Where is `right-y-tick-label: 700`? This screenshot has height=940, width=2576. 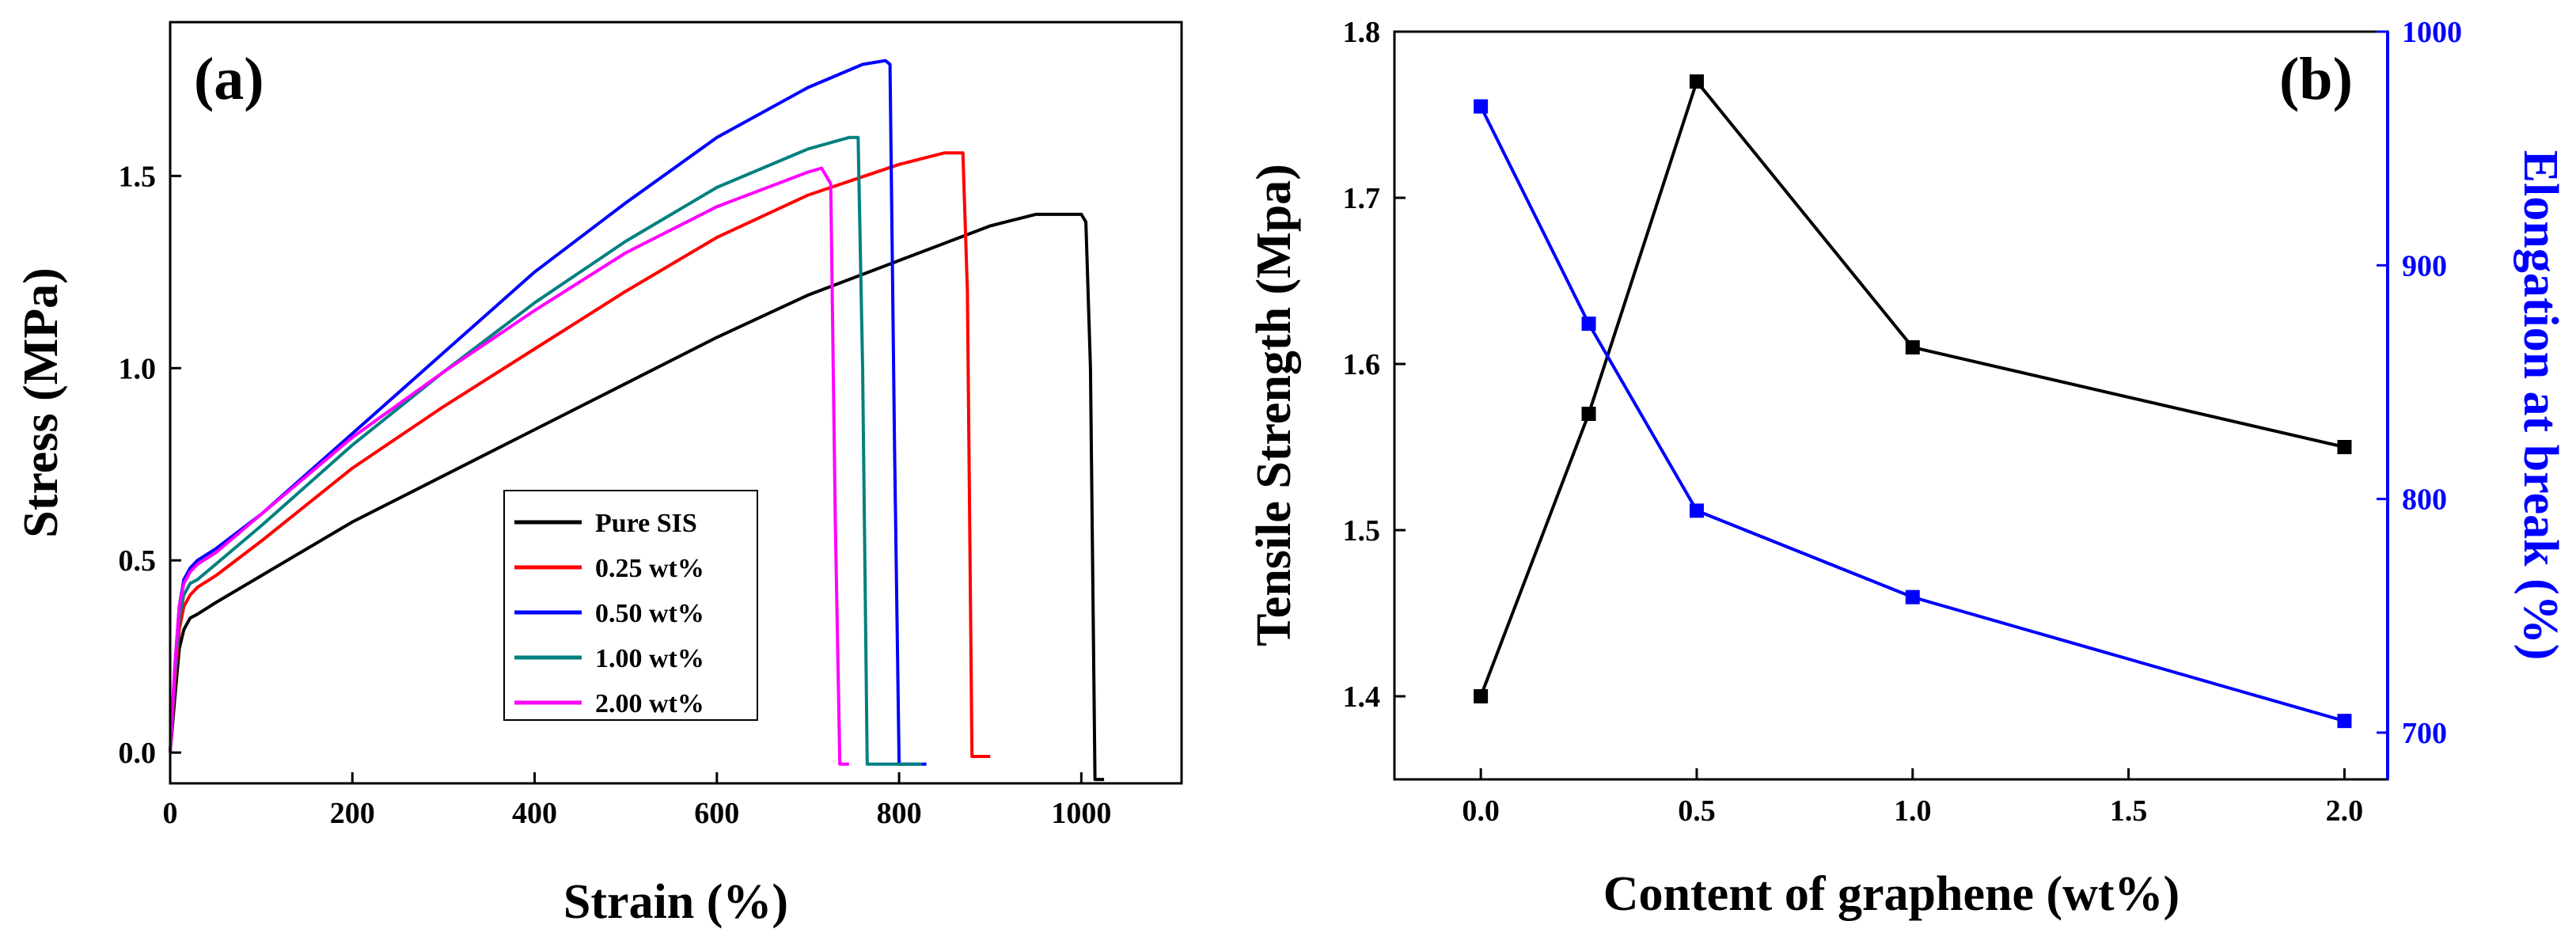 right-y-tick-label: 700 is located at coordinates (2424, 733).